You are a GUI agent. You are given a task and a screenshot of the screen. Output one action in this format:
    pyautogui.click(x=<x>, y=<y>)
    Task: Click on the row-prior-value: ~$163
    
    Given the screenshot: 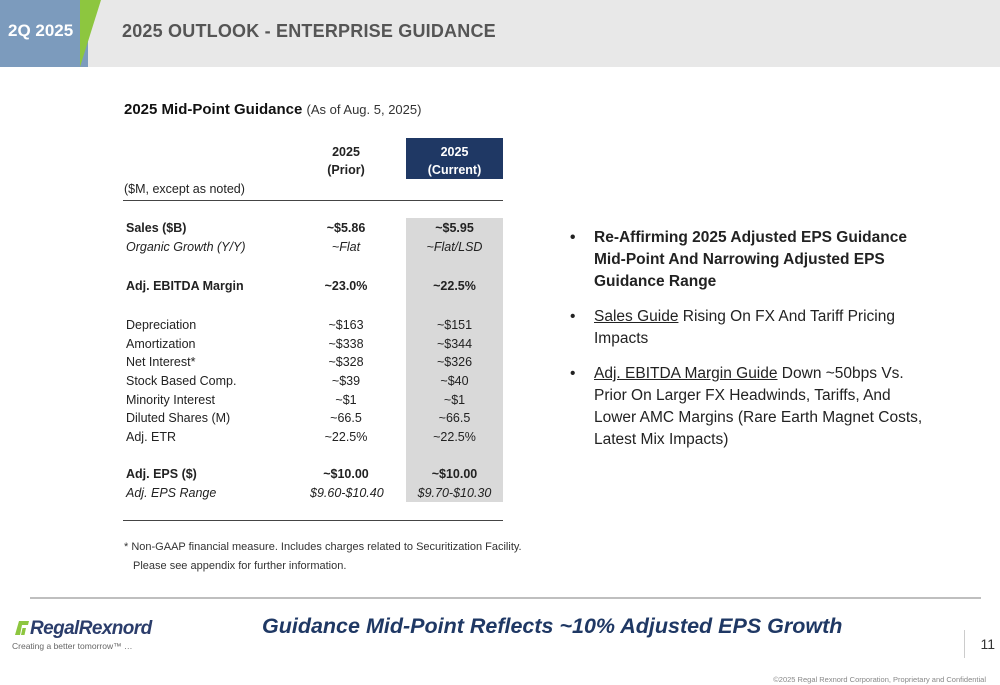 What is the action you would take?
    pyautogui.click(x=346, y=325)
    